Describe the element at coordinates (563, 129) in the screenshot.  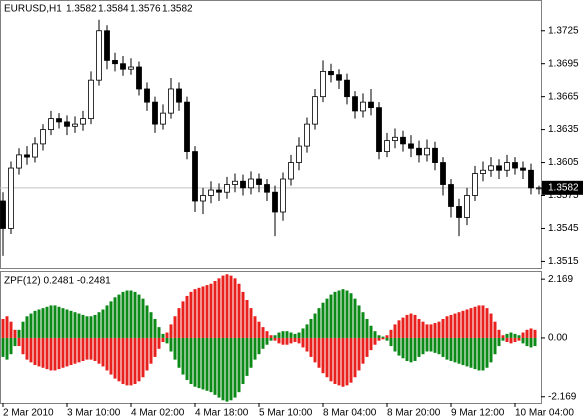
I see `y-tick-label: 1.3635` at that location.